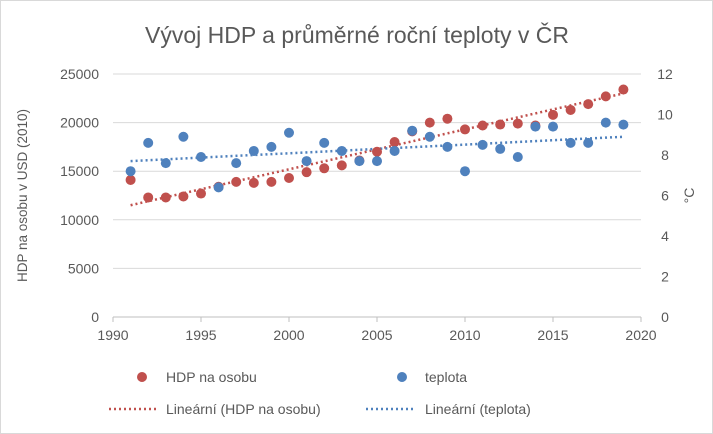  What do you see at coordinates (665, 155) in the screenshot?
I see `y2-tick-label: 8` at bounding box center [665, 155].